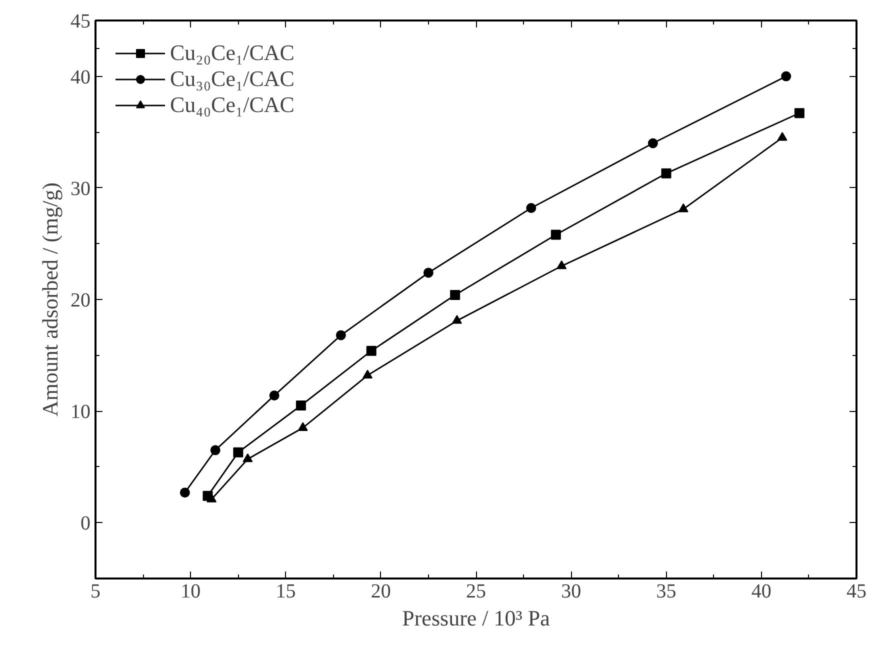 This screenshot has width=881, height=653. What do you see at coordinates (476, 618) in the screenshot?
I see `x-axis-title: Pressure / 10³ Pa` at bounding box center [476, 618].